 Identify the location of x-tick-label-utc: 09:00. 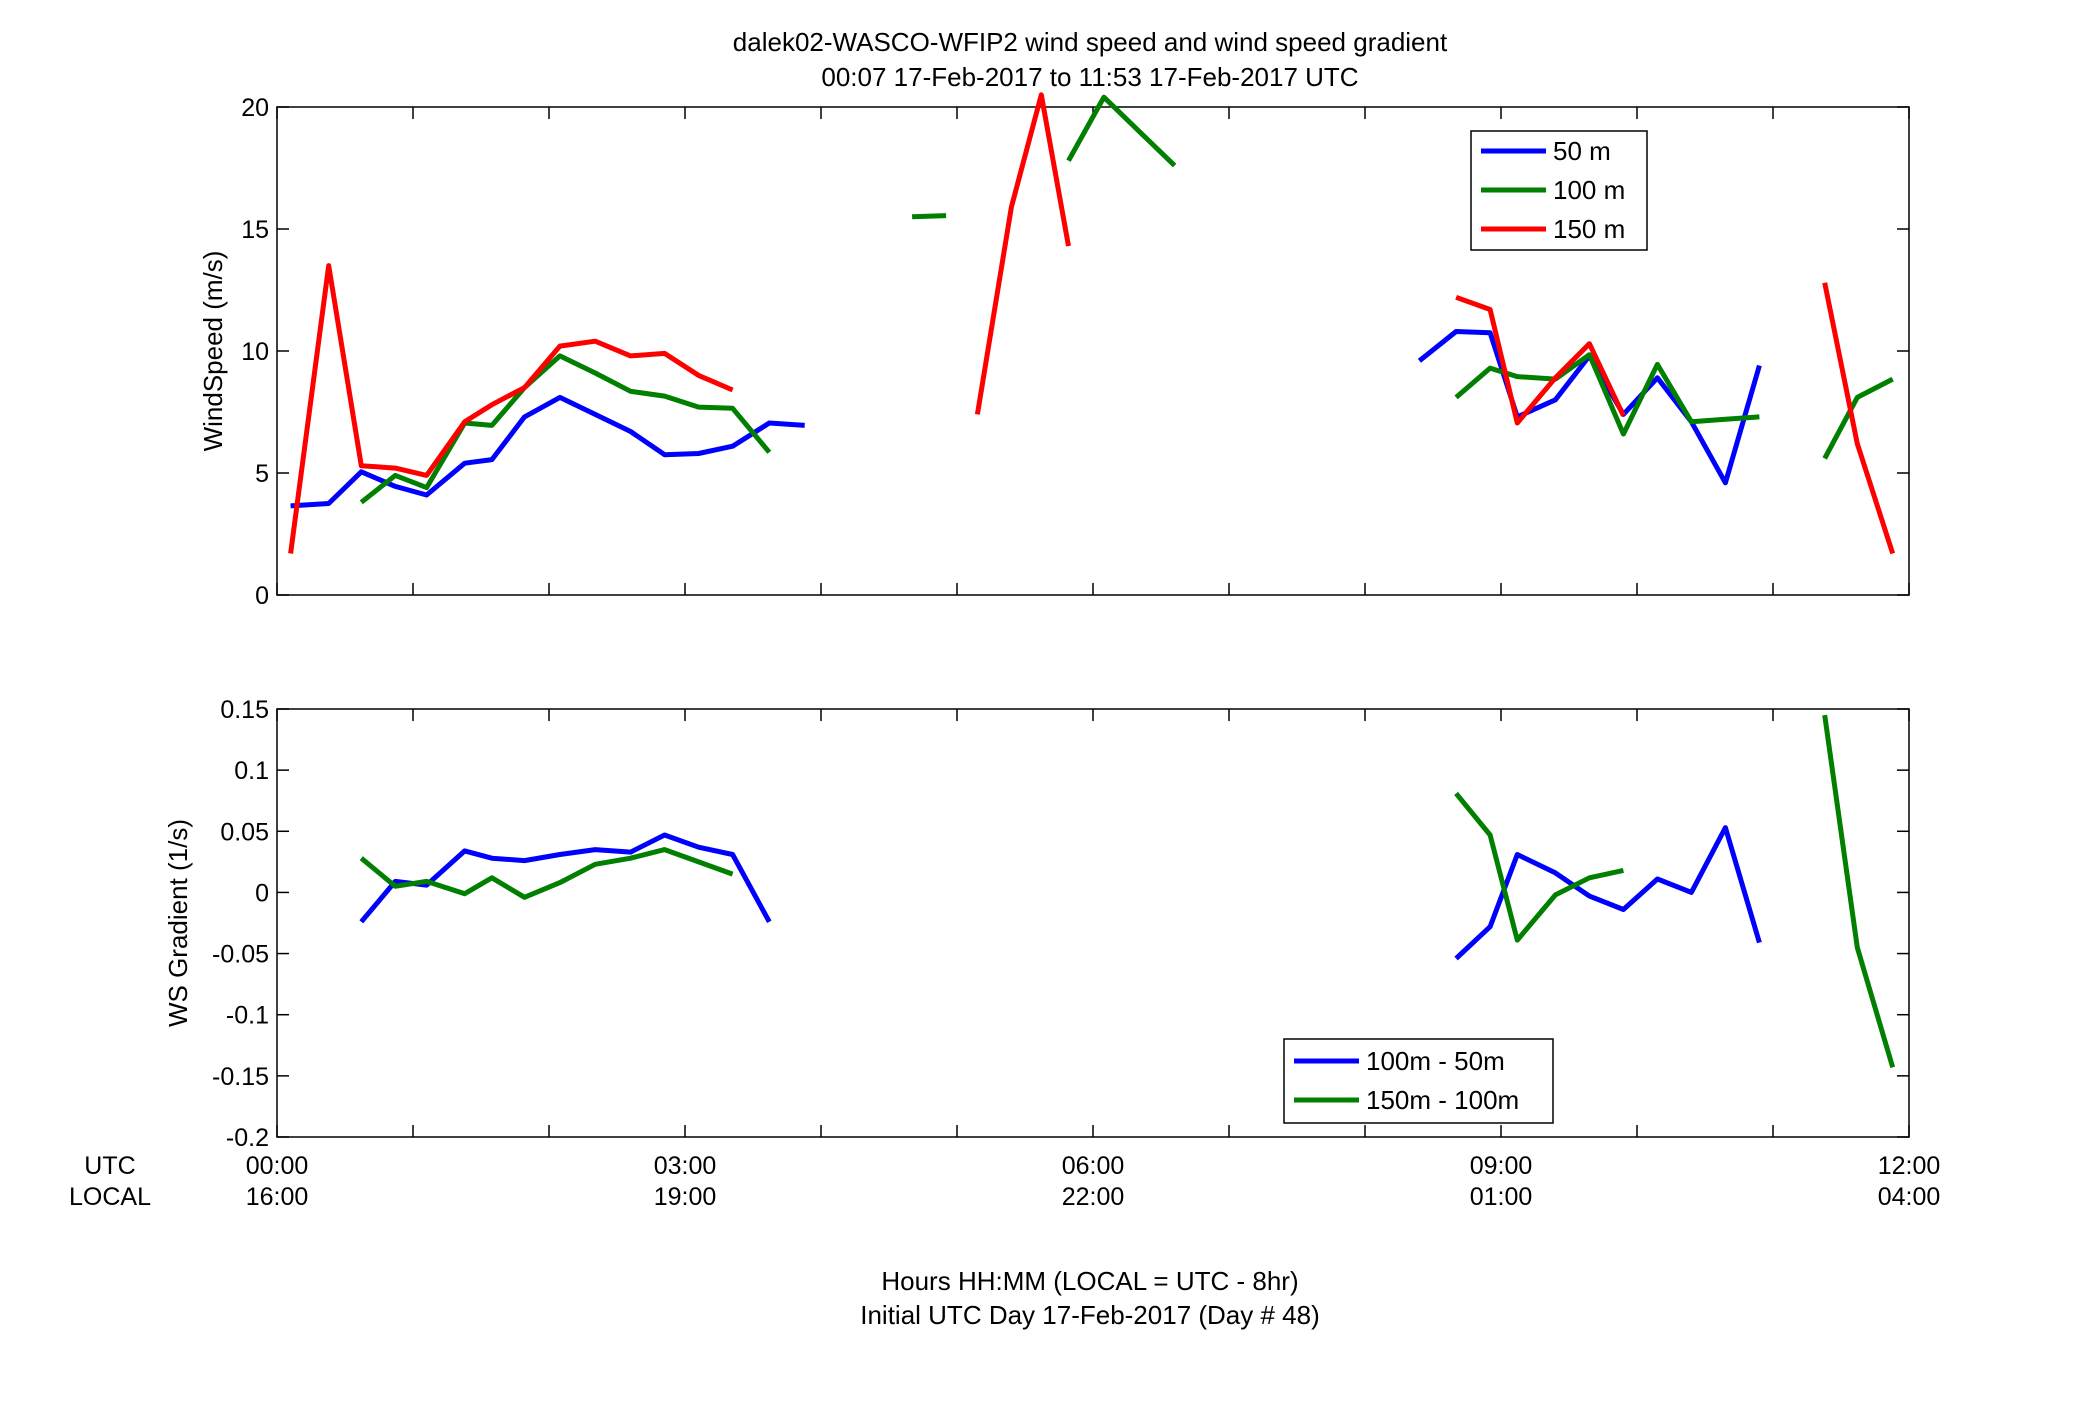
(1501, 1166).